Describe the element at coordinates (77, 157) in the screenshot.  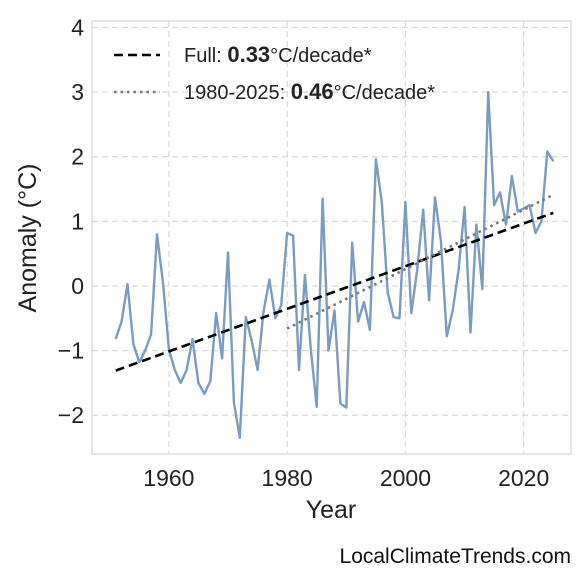
I see `y-tick-label: 2` at that location.